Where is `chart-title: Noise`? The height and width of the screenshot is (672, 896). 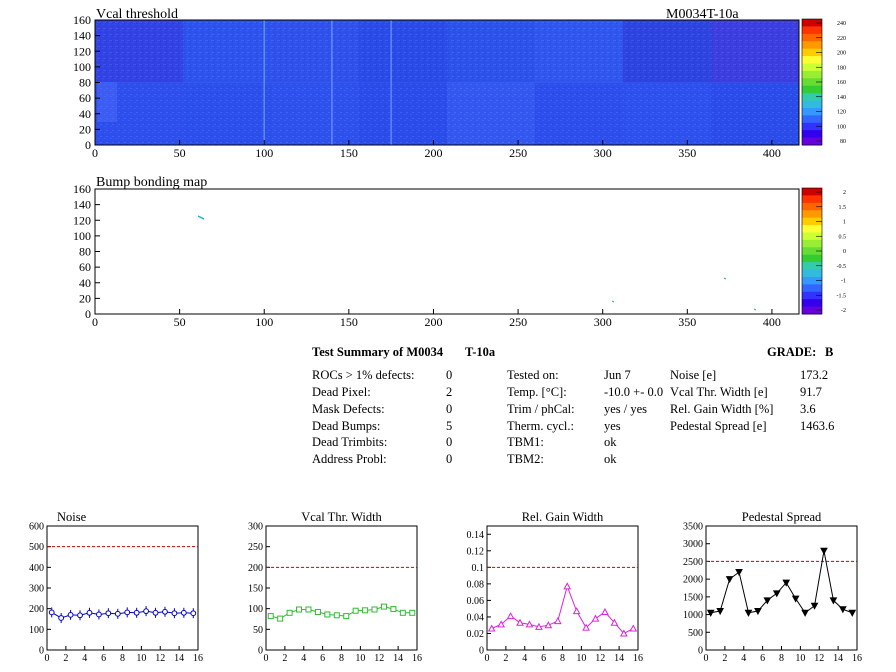
chart-title: Noise is located at coordinates (72, 517).